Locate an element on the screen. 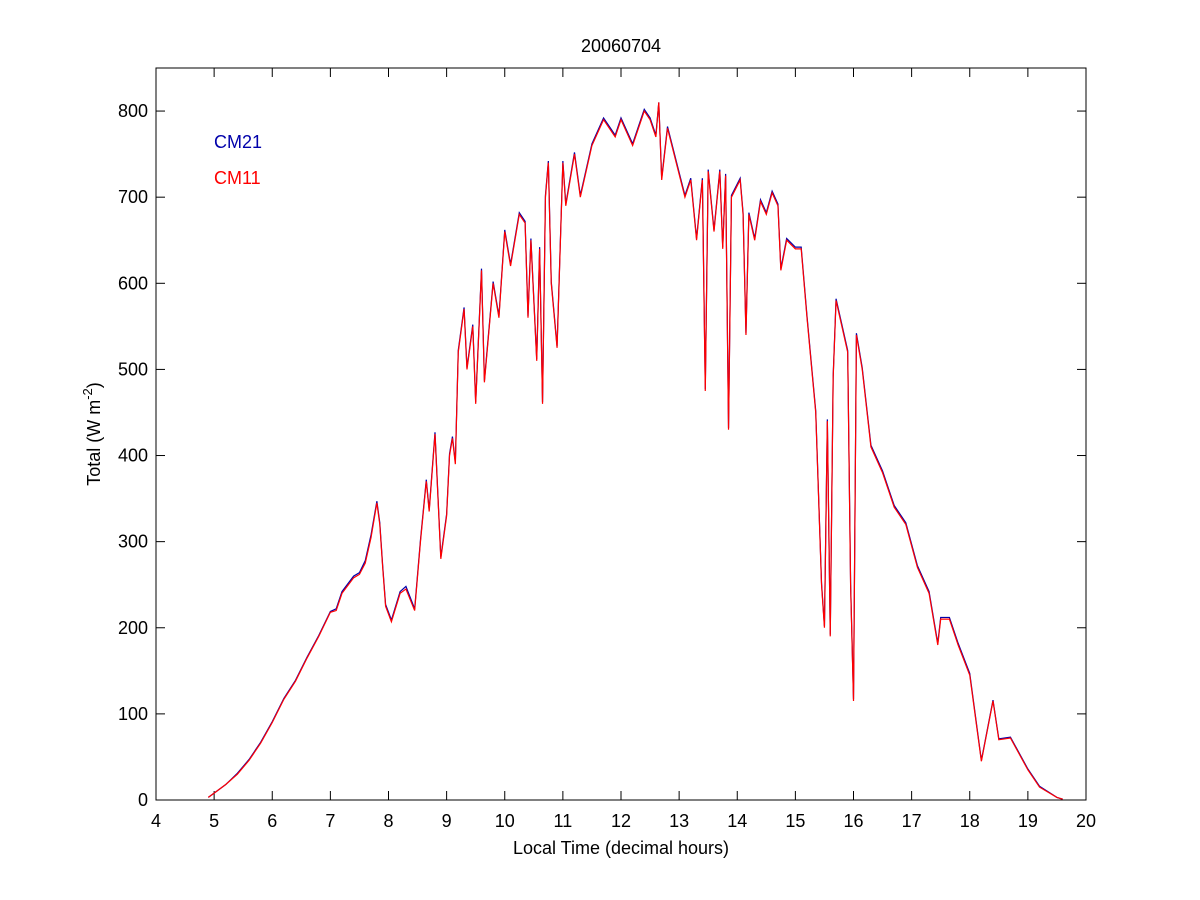 The image size is (1200, 900). y-tick-label: 100 is located at coordinates (133, 714).